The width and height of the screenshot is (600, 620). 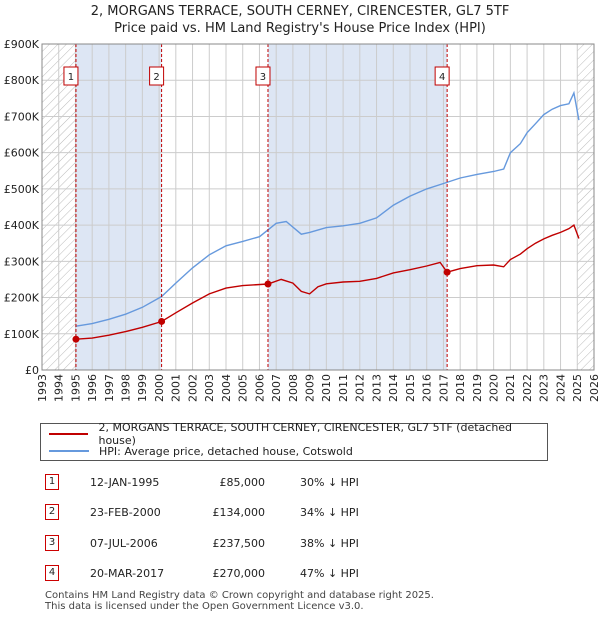 I want to click on x-tick-label: 2008, so click(x=293, y=388).